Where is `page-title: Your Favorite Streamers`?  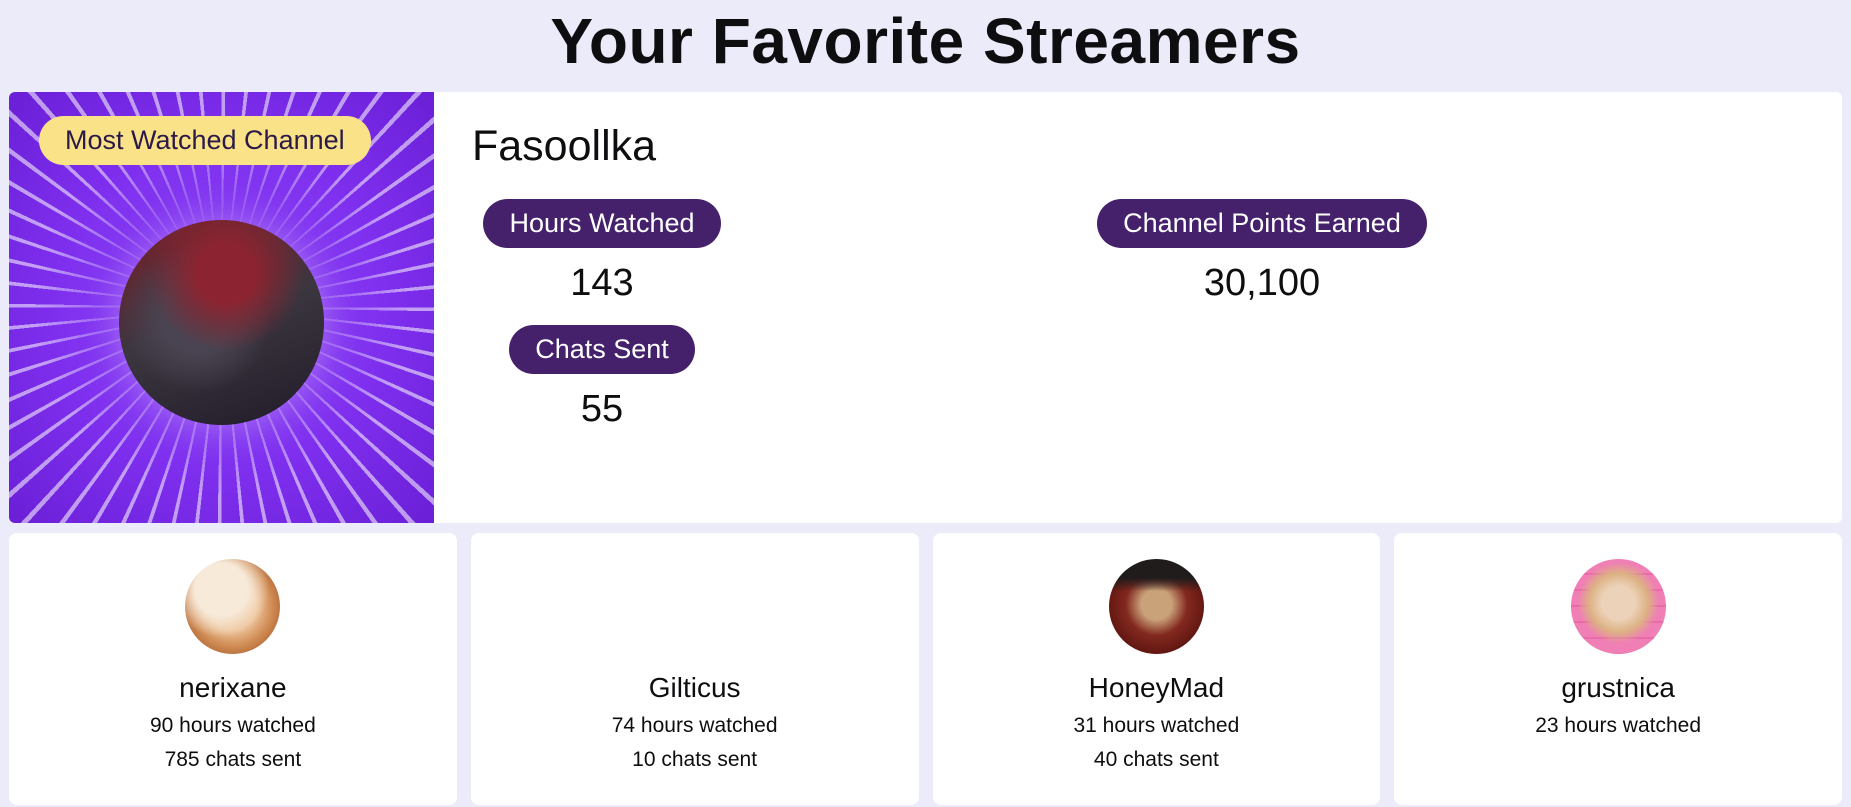
page-title: Your Favorite Streamers is located at coordinates (925, 41).